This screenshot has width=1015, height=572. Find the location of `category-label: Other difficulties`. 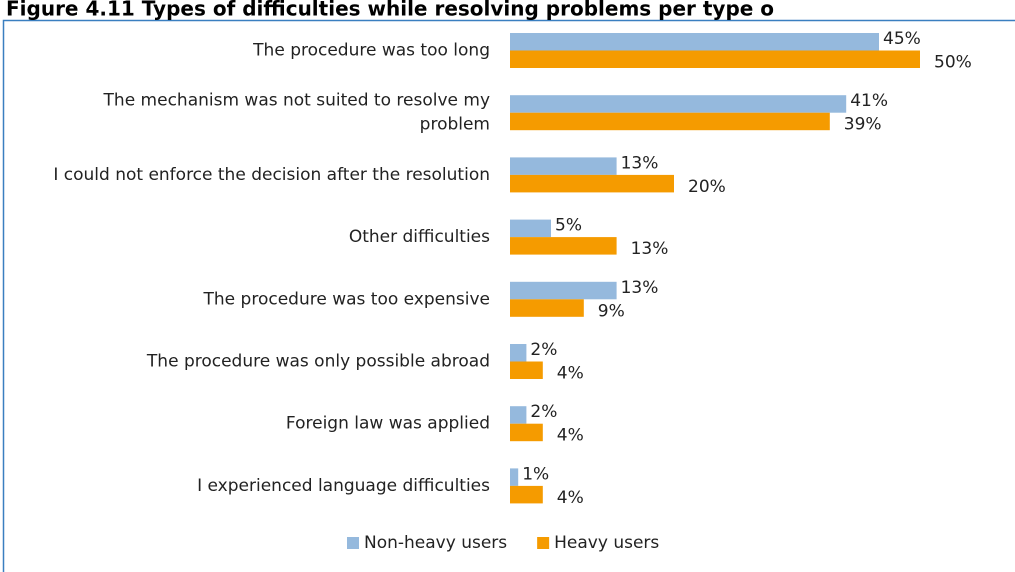

category-label: Other difficulties is located at coordinates (419, 237).